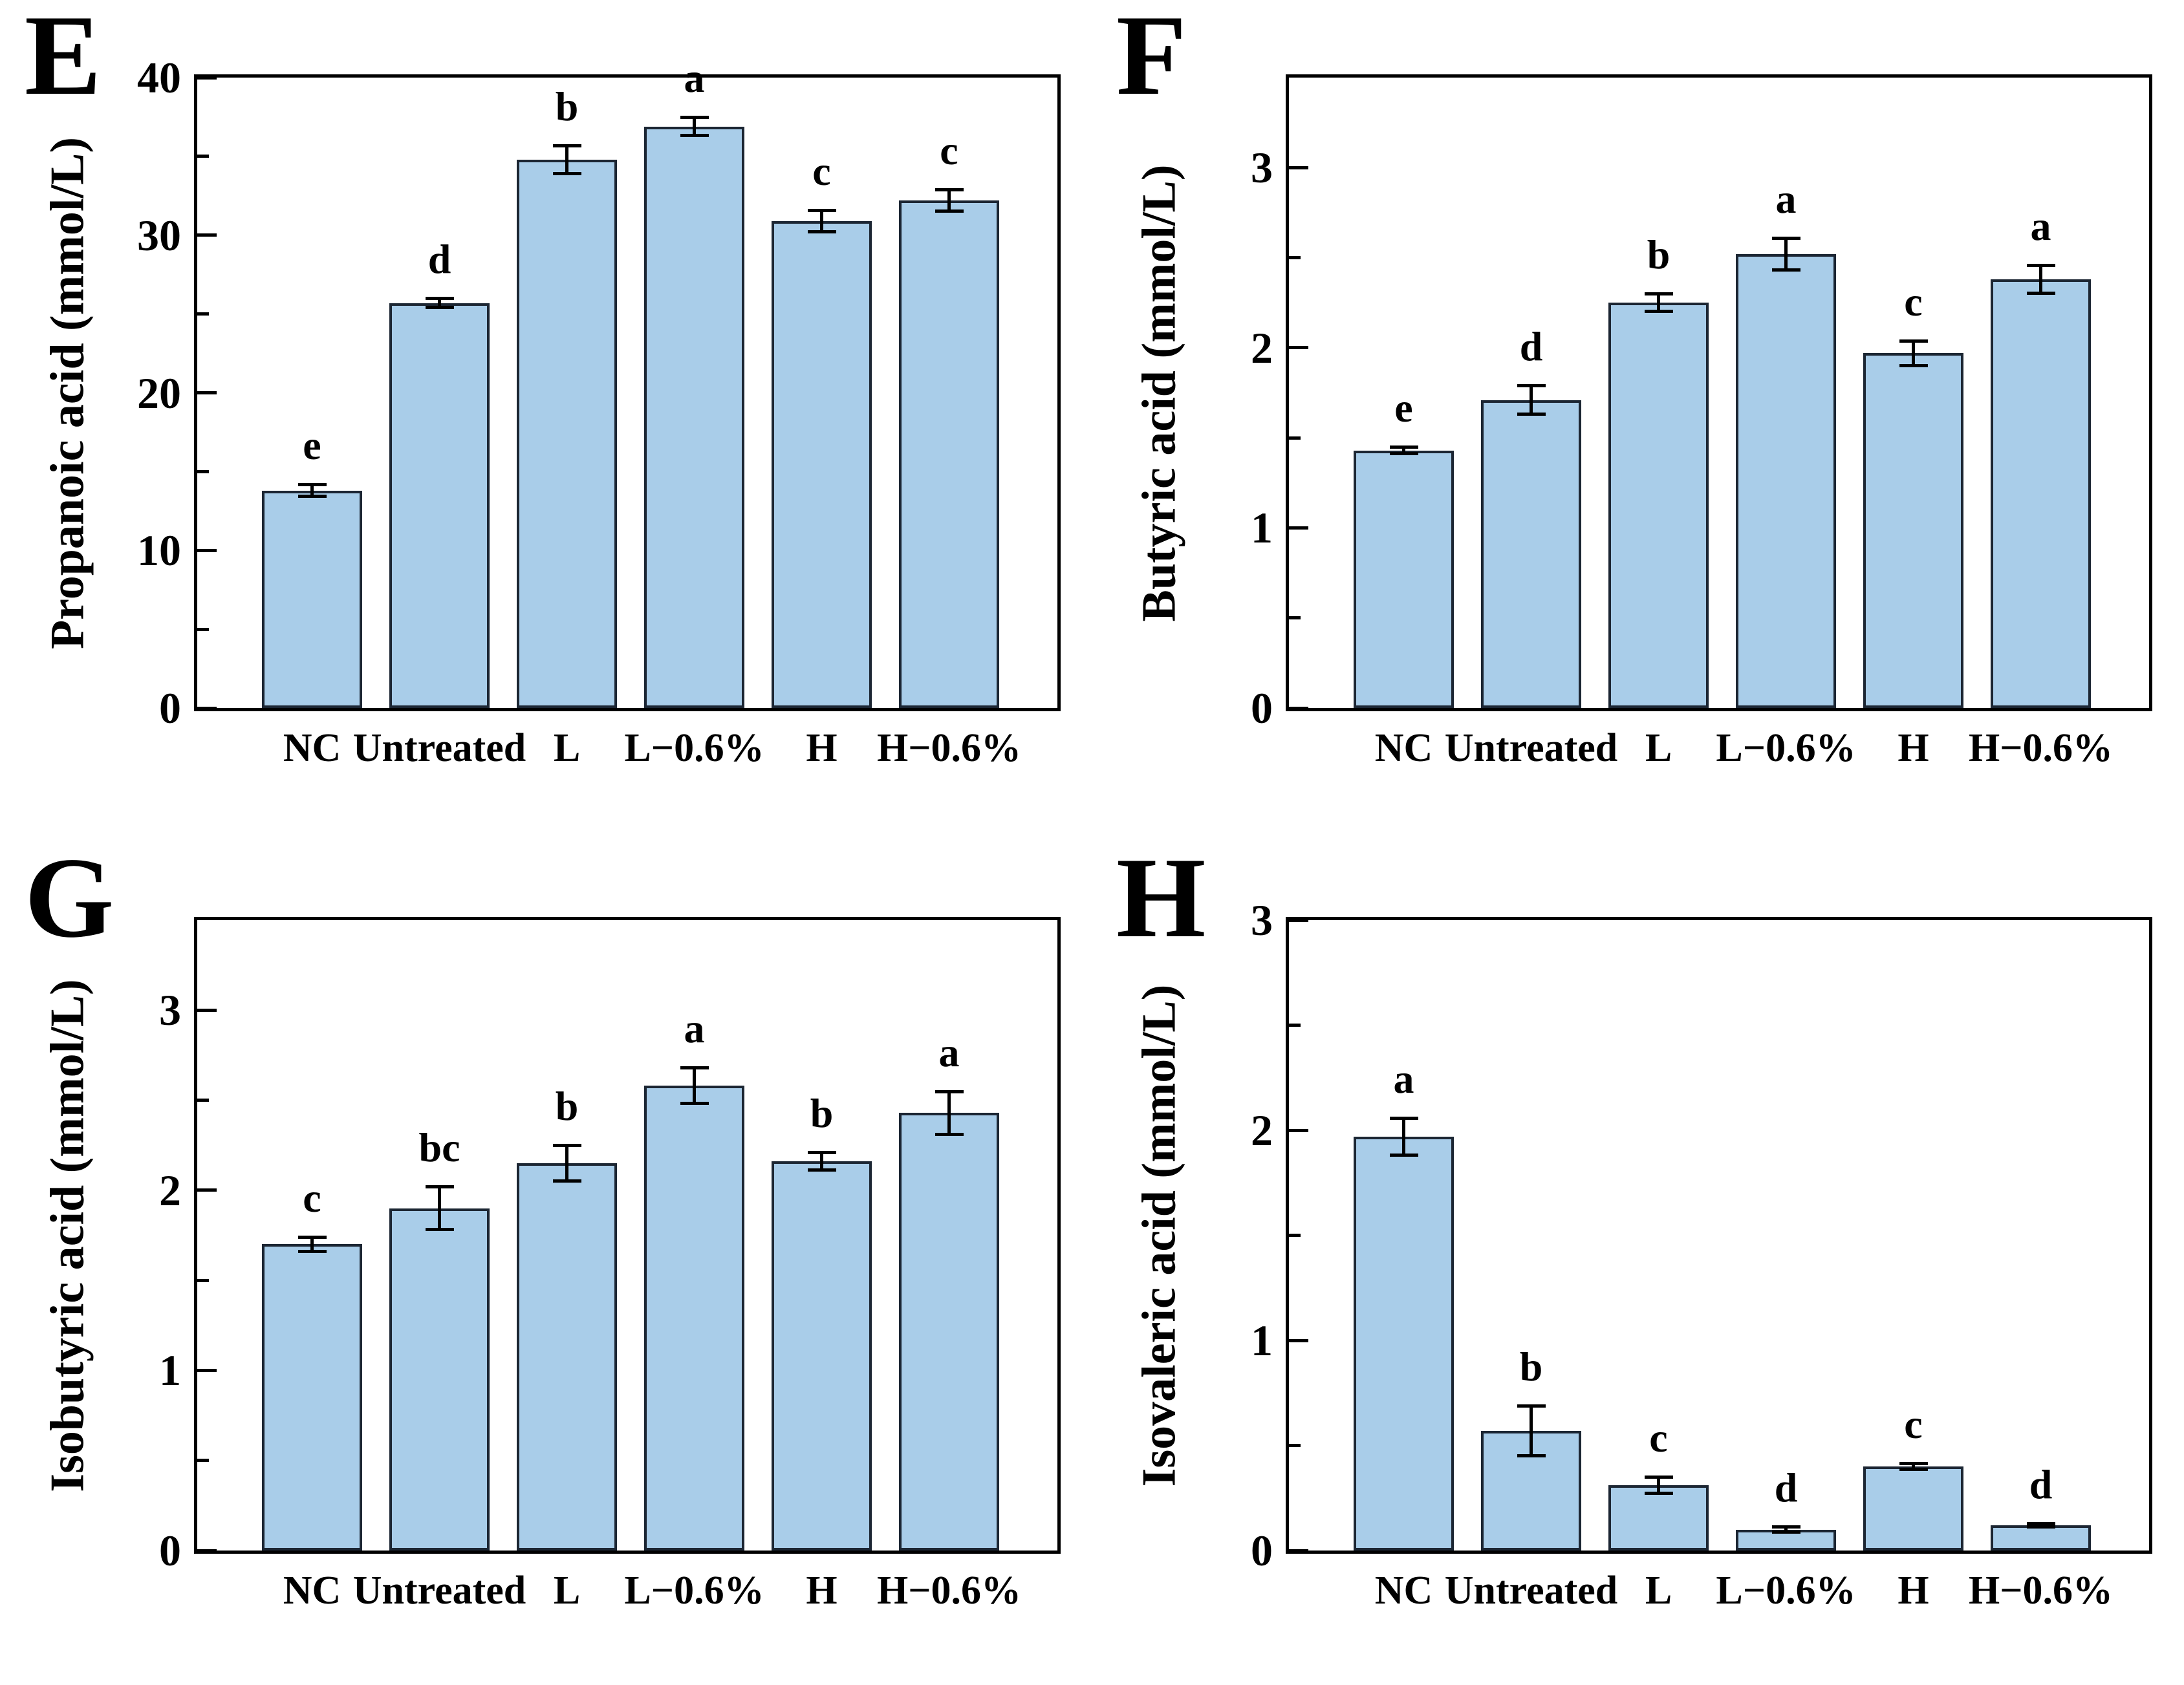 The width and height of the screenshot is (2184, 1685). What do you see at coordinates (567, 106) in the screenshot?
I see `significance-letter: b` at bounding box center [567, 106].